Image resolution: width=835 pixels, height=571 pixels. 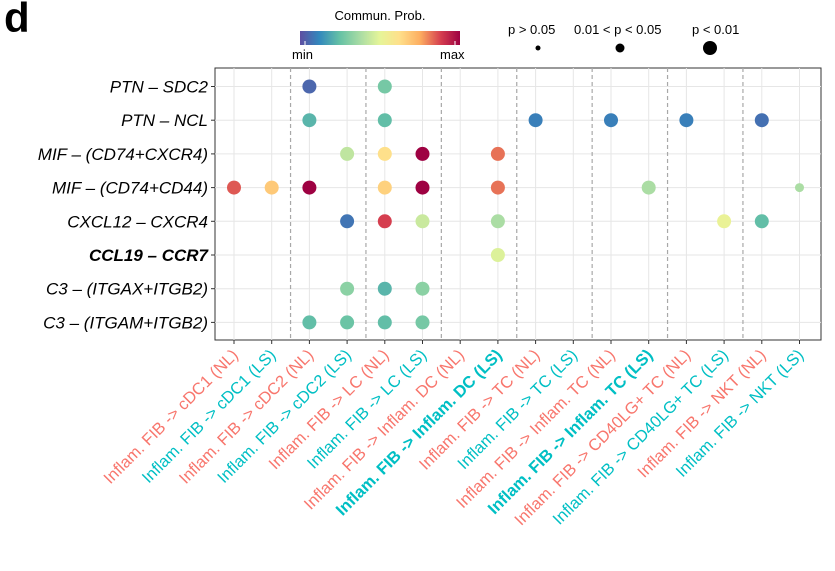 I want to click on pvalue-legend-dot-small, so click(x=538, y=48).